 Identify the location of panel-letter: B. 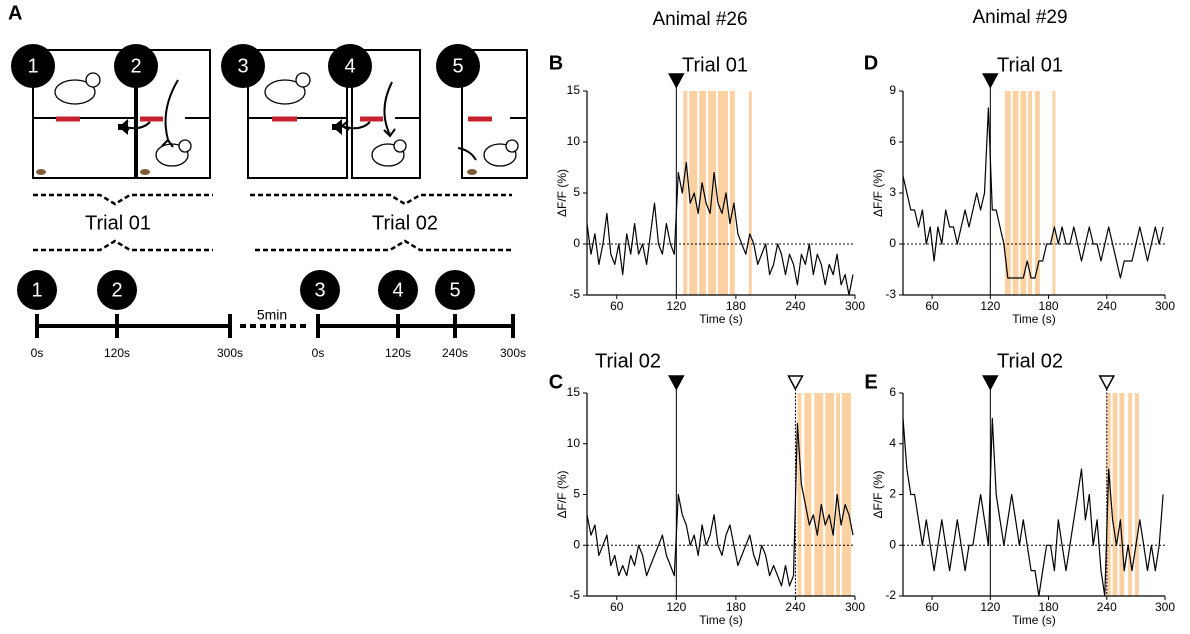
(556, 63).